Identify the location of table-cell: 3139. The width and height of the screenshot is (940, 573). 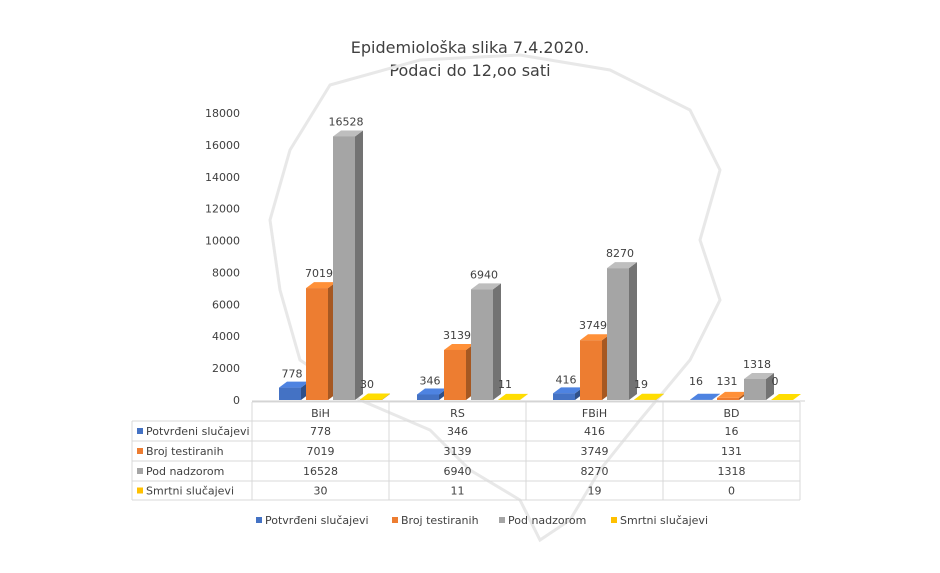
(458, 451).